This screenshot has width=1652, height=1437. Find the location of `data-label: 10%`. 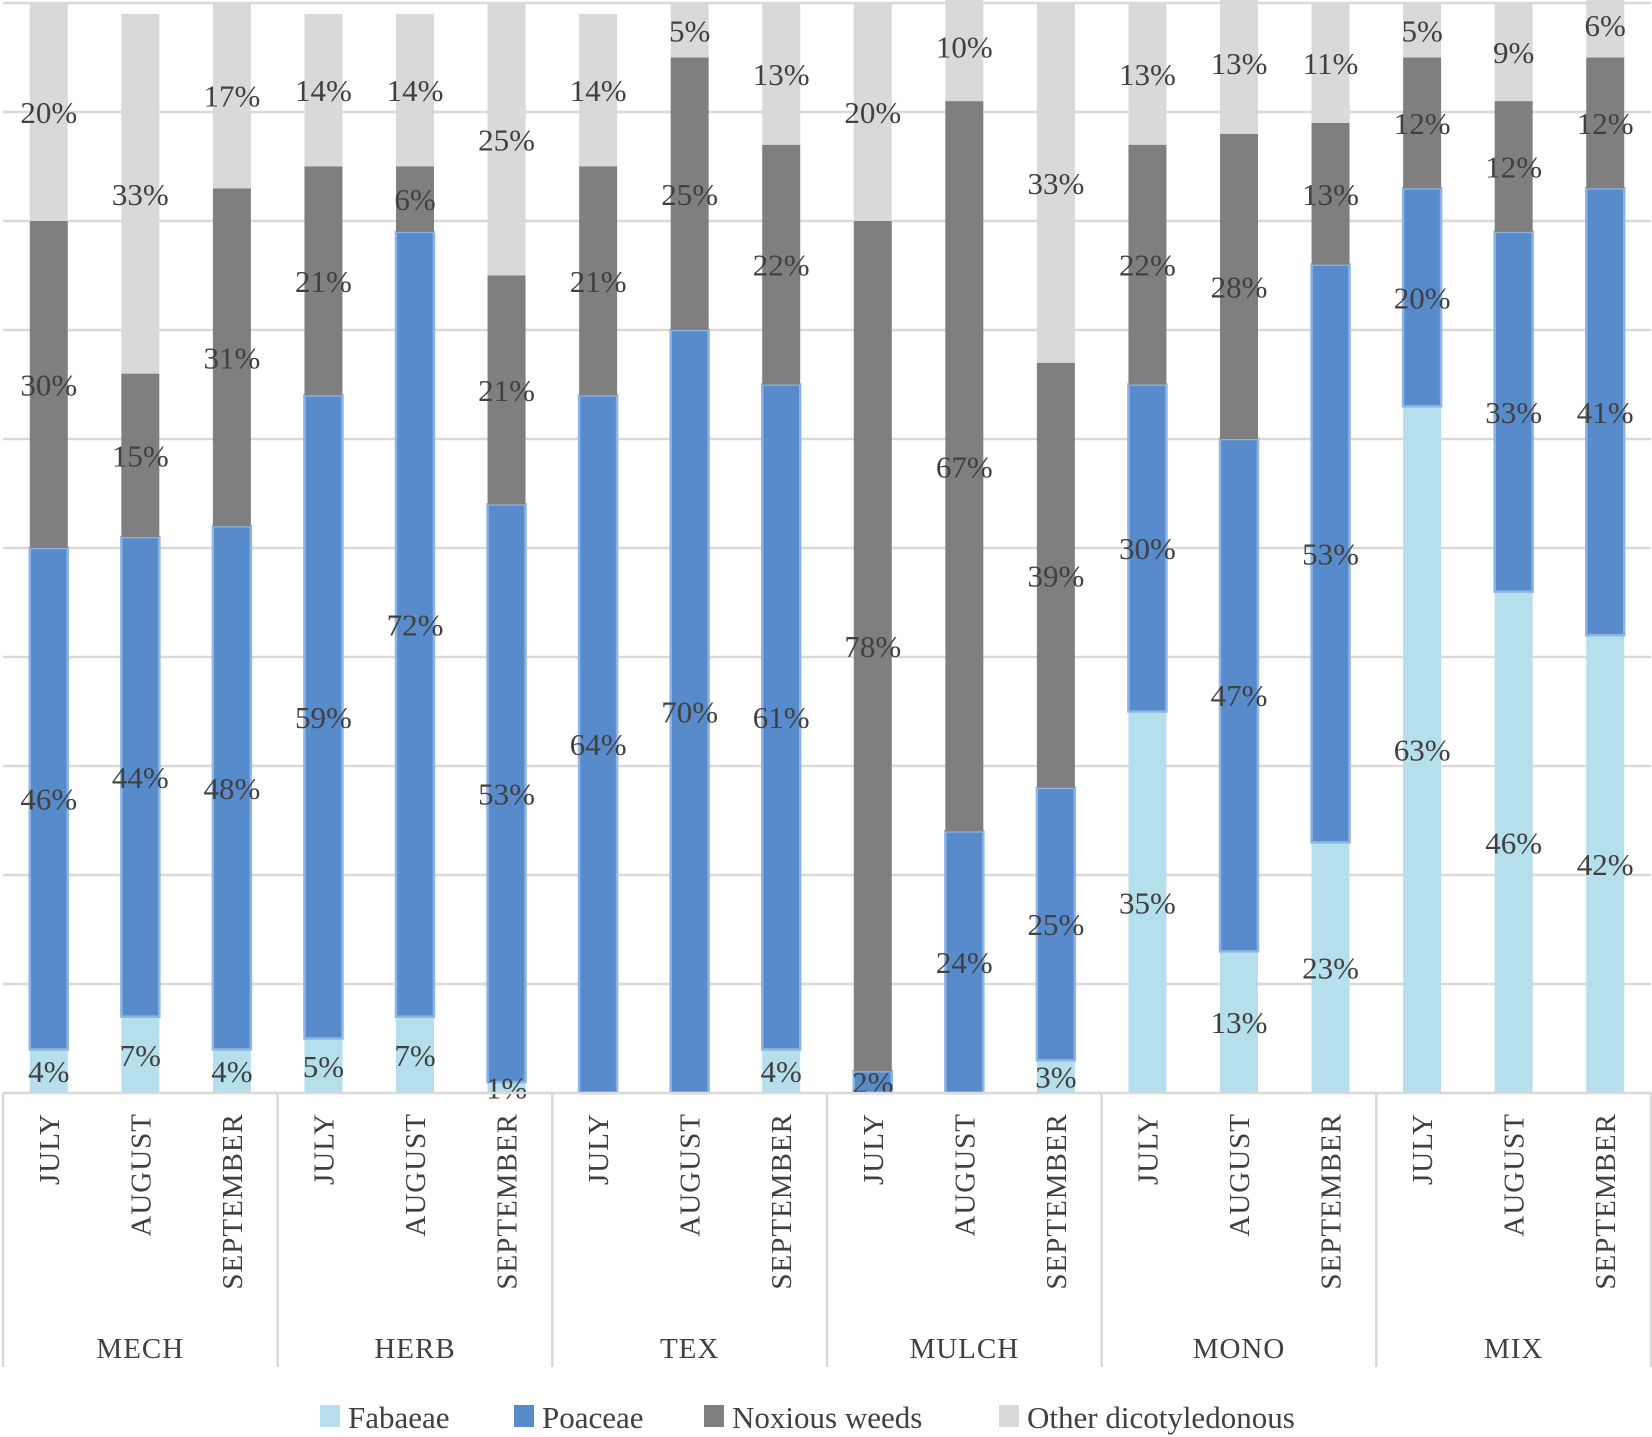

data-label: 10% is located at coordinates (964, 47).